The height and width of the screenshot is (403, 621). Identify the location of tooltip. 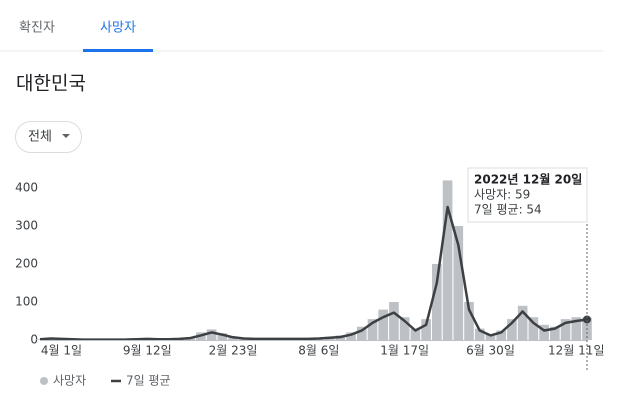
(527, 195).